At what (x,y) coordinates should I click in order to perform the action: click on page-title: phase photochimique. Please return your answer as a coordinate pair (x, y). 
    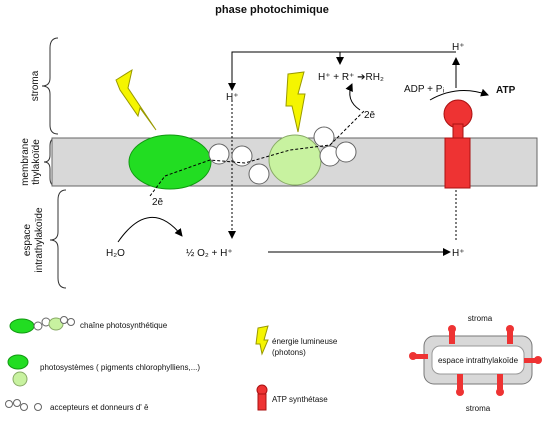
    Looking at the image, I should click on (272, 10).